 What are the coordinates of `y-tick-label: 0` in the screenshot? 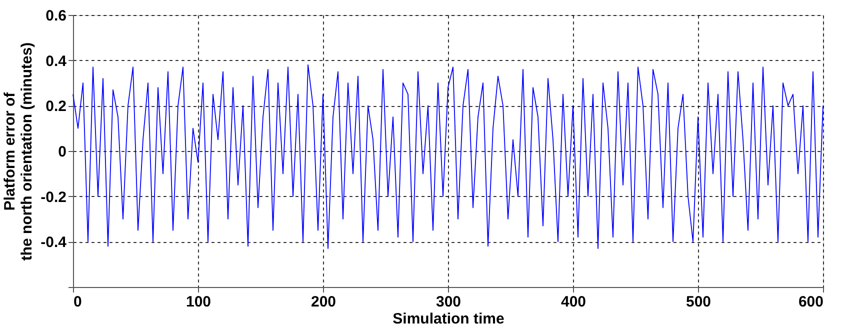 It's located at (62, 152).